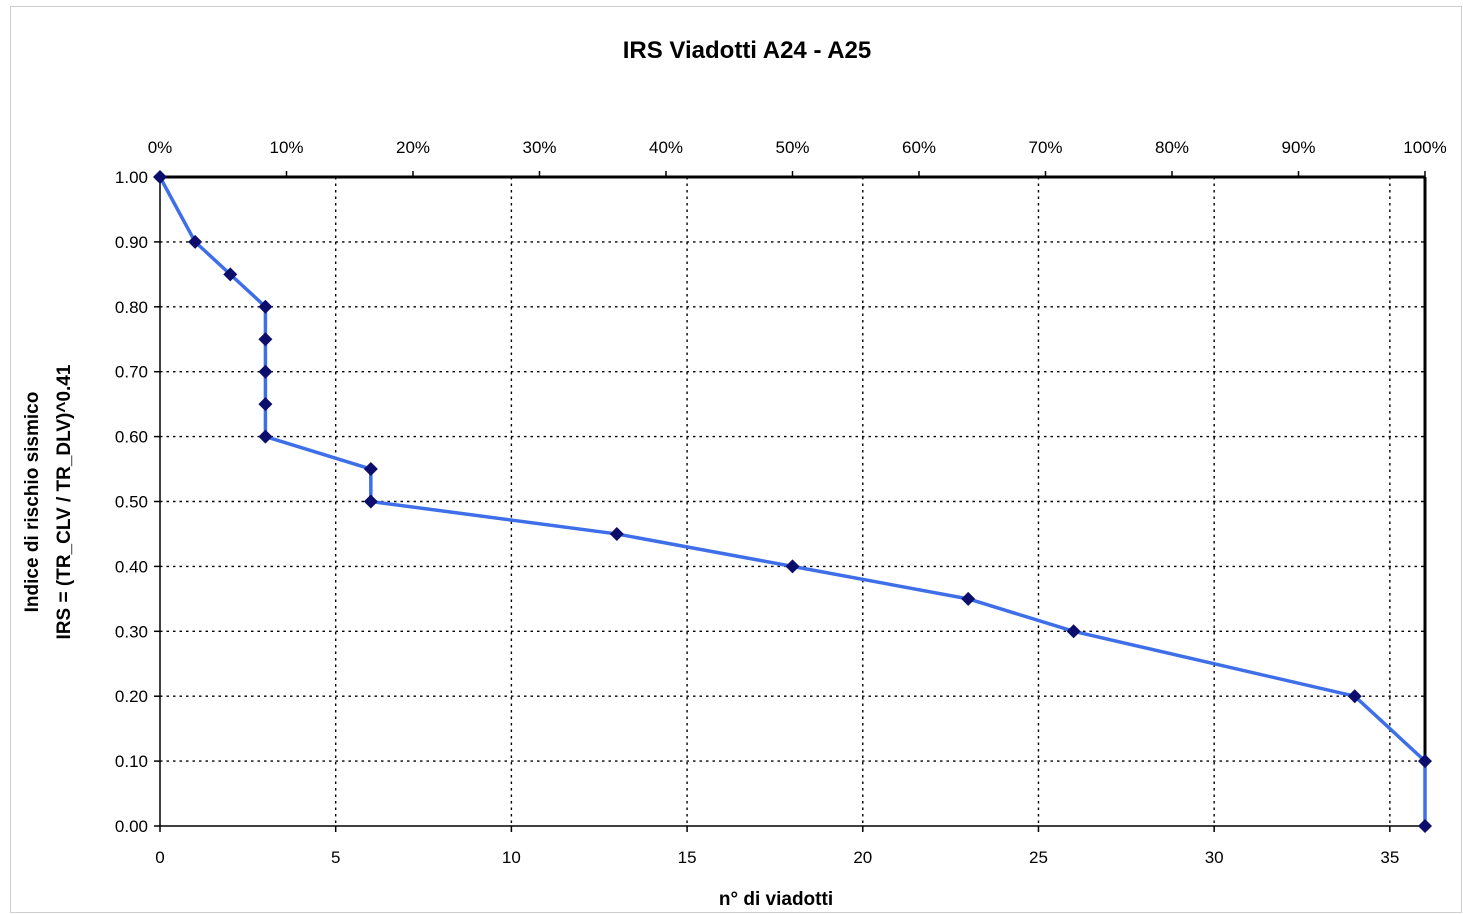 The image size is (1463, 914). What do you see at coordinates (862, 857) in the screenshot?
I see `x-tick-label: 20` at bounding box center [862, 857].